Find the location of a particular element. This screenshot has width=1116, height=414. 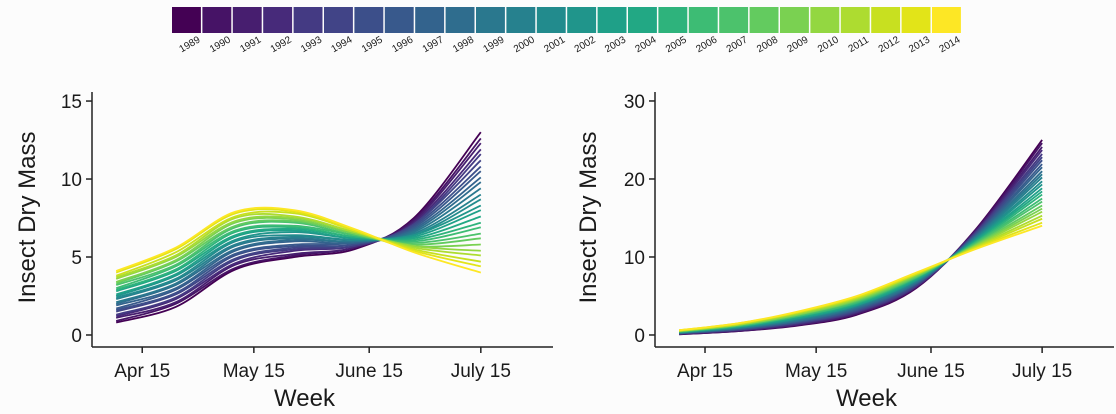

legend-label: 2009 is located at coordinates (798, 44).